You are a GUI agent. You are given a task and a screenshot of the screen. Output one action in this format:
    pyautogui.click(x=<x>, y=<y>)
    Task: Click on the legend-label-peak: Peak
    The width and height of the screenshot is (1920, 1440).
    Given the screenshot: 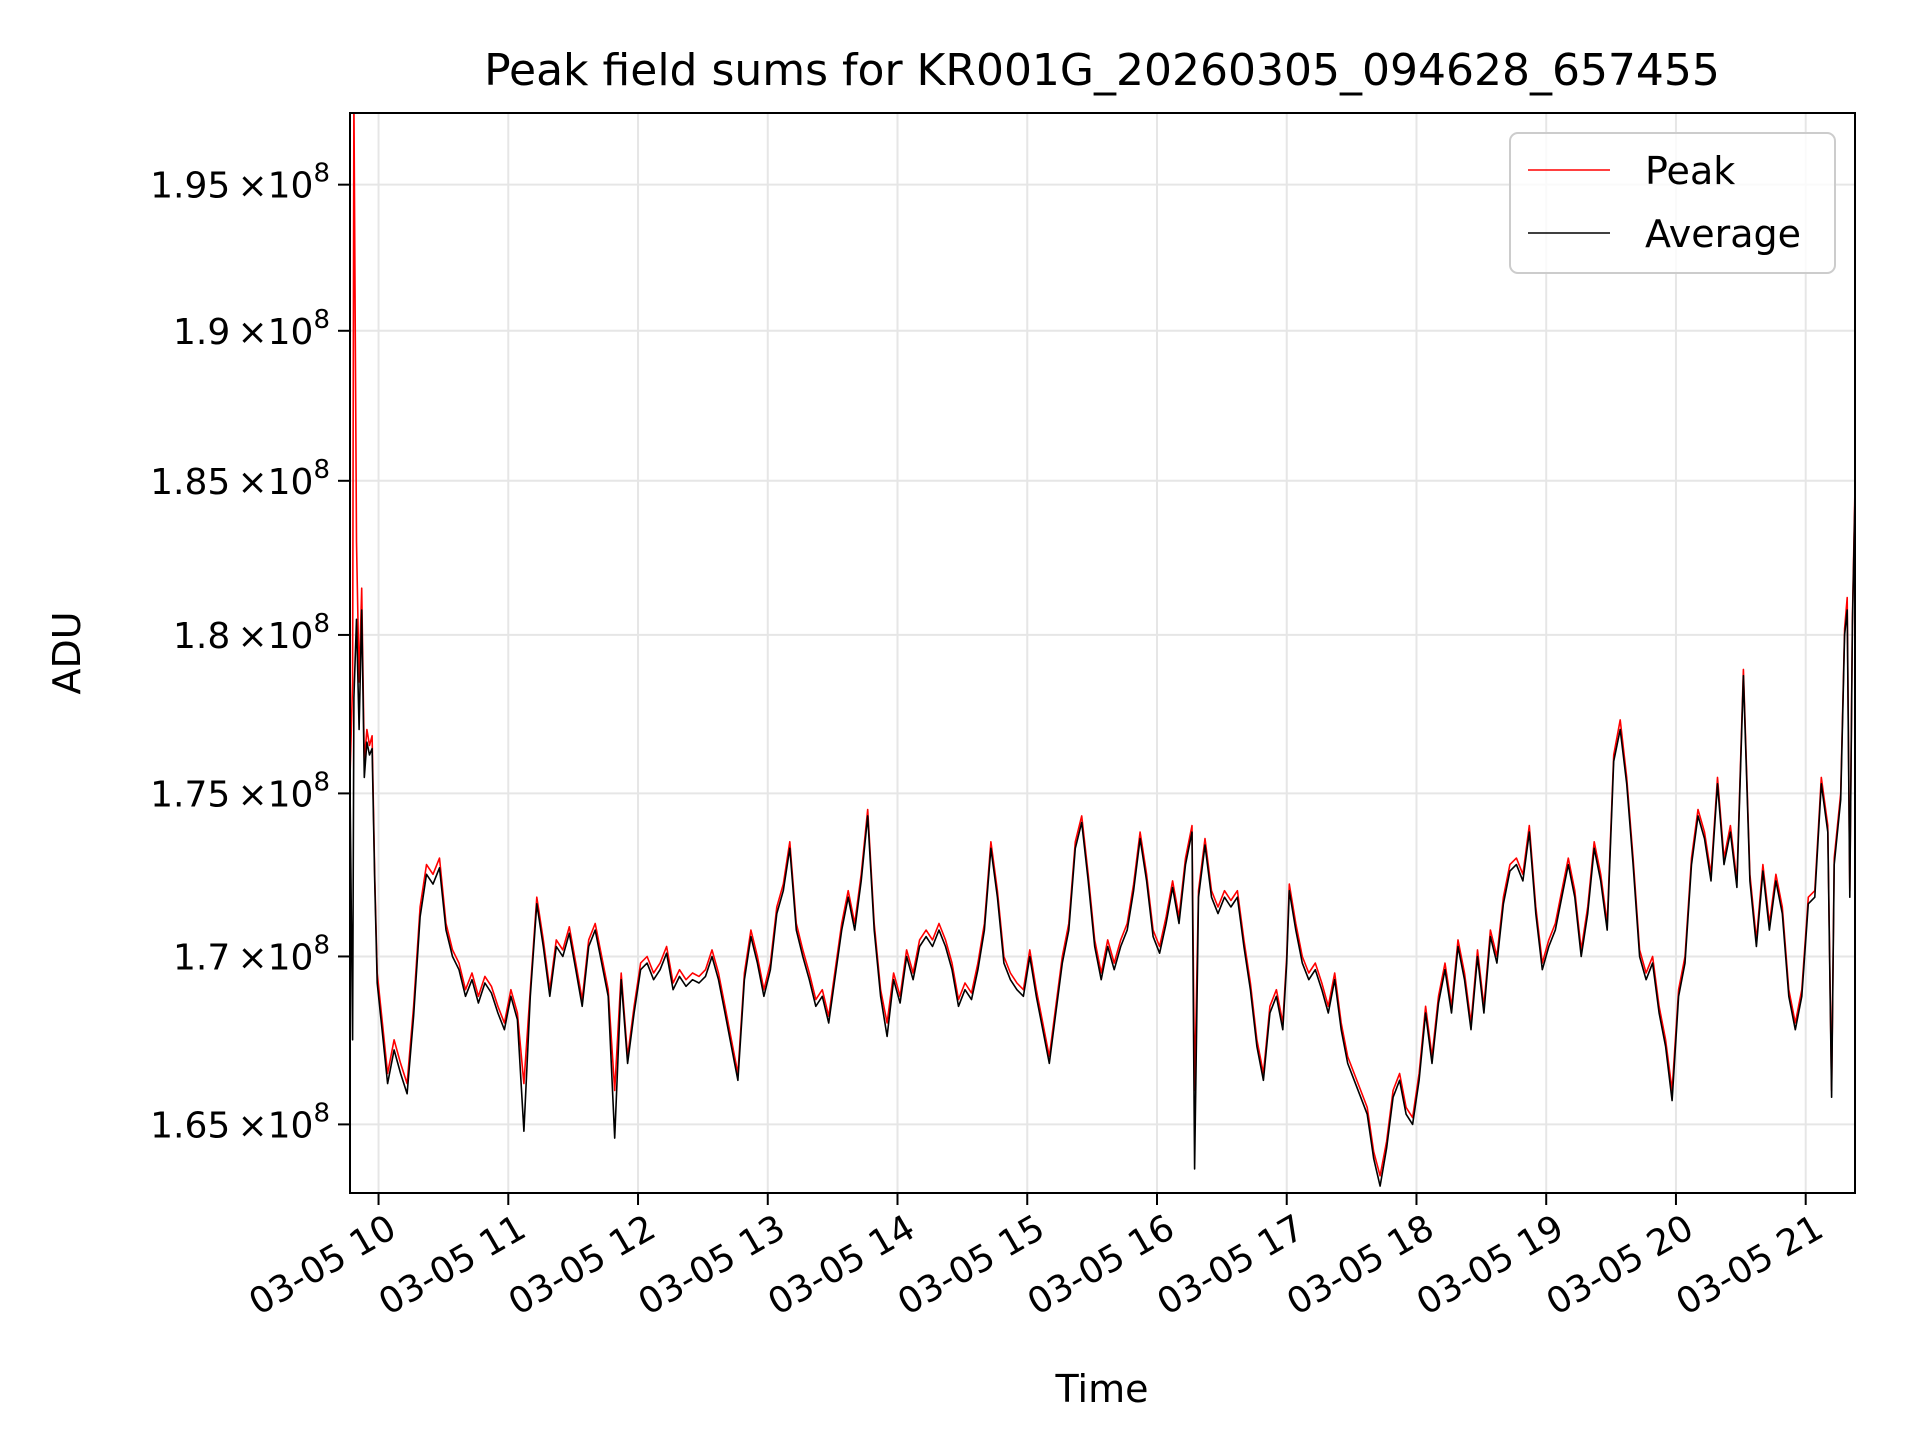 What is the action you would take?
    pyautogui.click(x=1690, y=171)
    